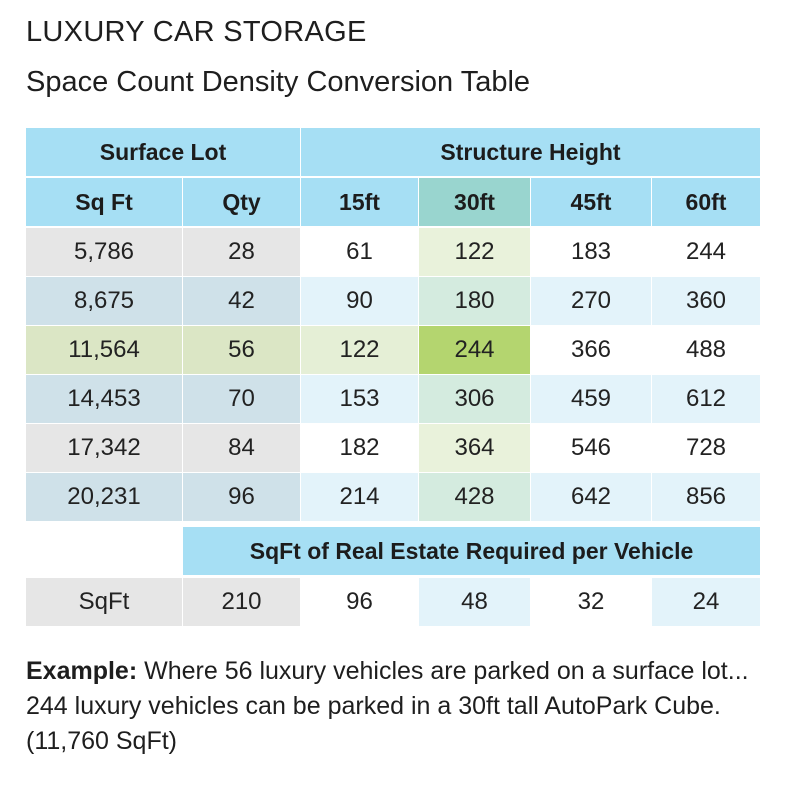 The image size is (795, 786). What do you see at coordinates (359, 399) in the screenshot?
I see `table-cell: 153` at bounding box center [359, 399].